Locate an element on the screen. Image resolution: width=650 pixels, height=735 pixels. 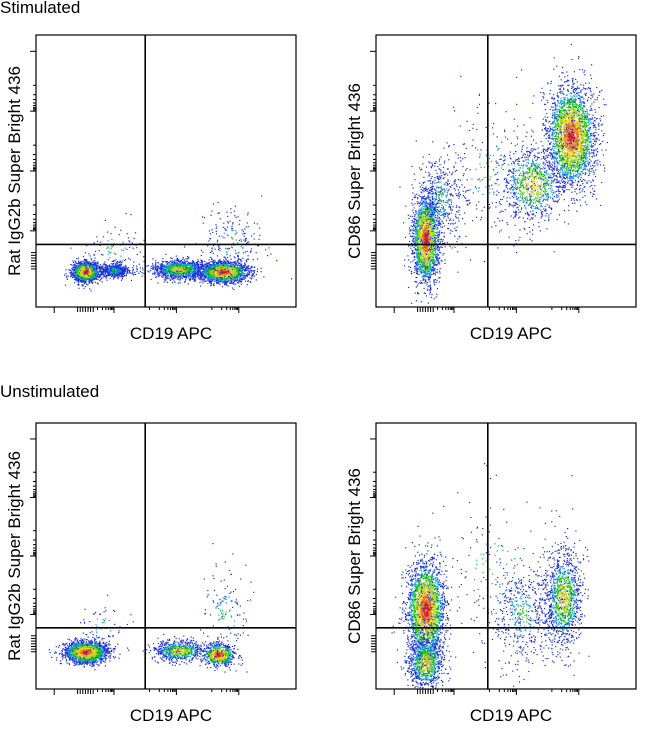
section-title-stimulated: Stimulated is located at coordinates (40, 9).